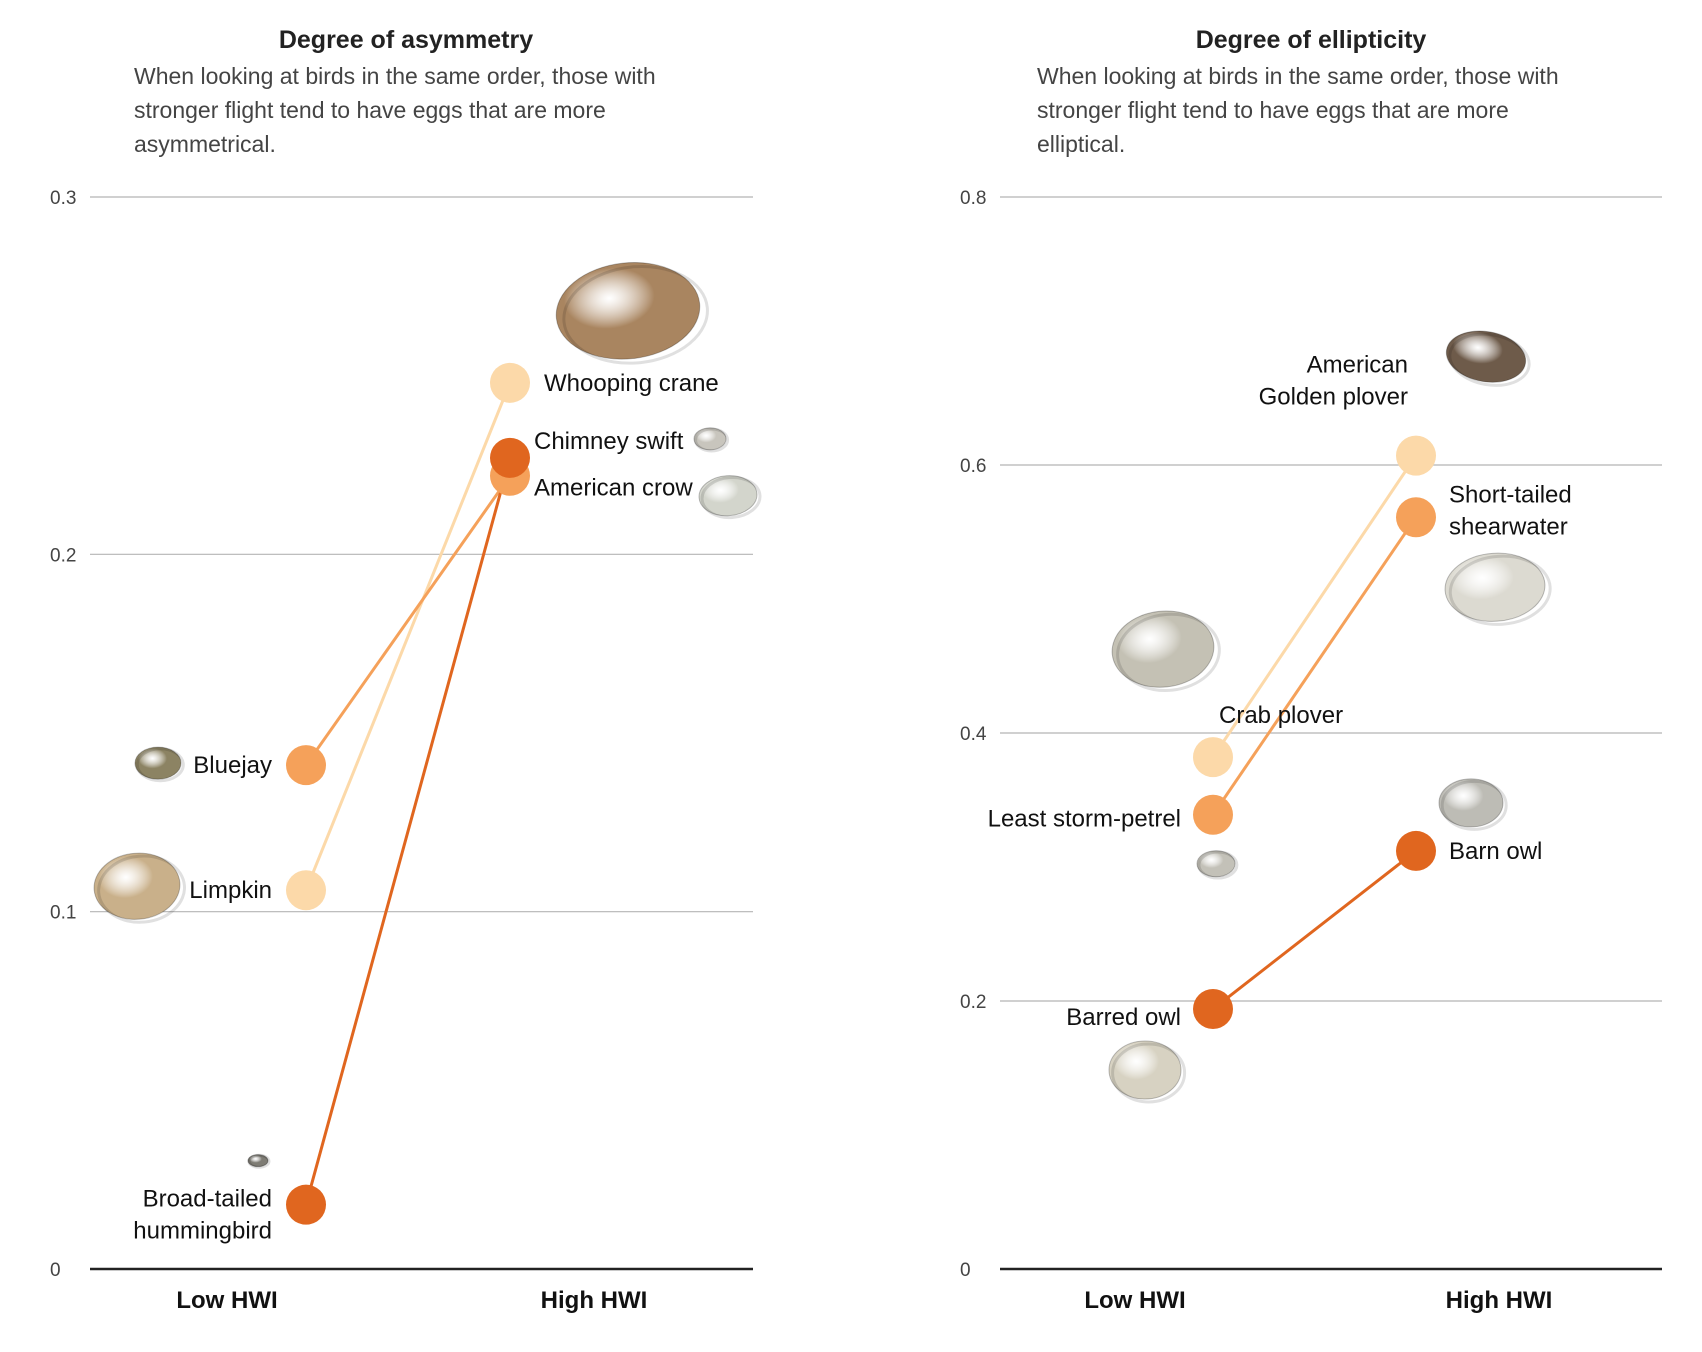 This screenshot has height=1352, width=1702. I want to click on point-label: Crab plover, so click(1281, 715).